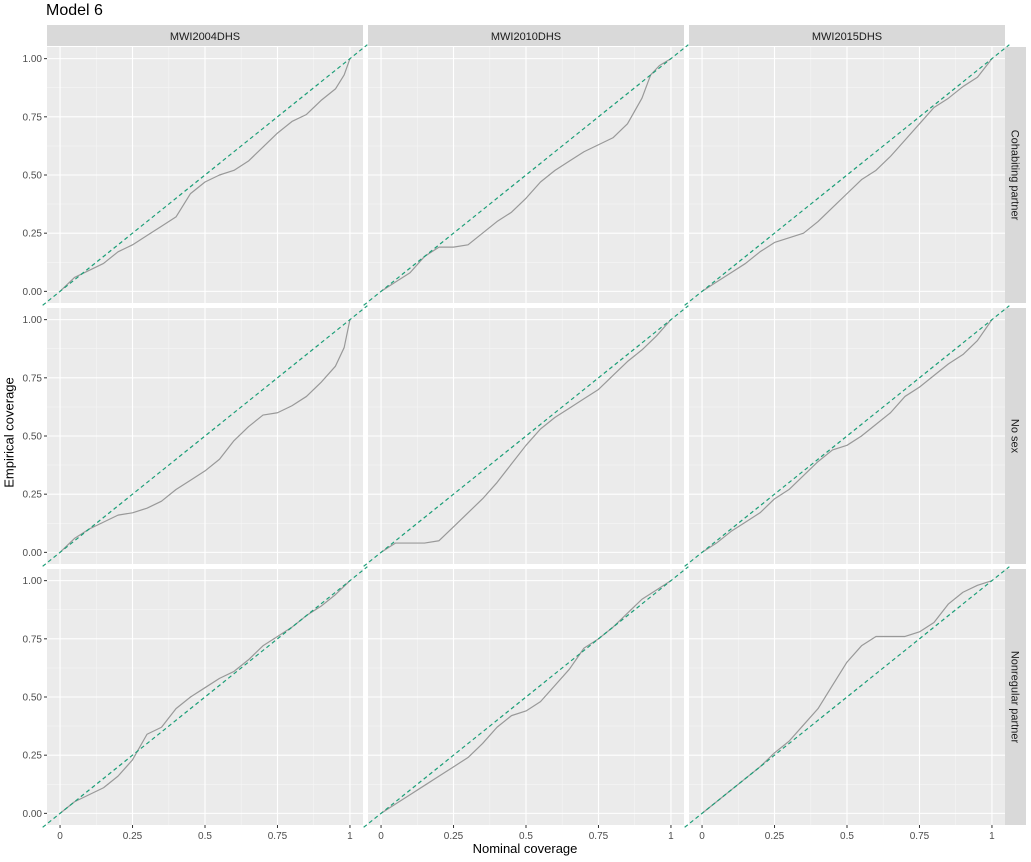 This screenshot has width=1031, height=862. I want to click on x-axis-label: Nominal coverage, so click(525, 848).